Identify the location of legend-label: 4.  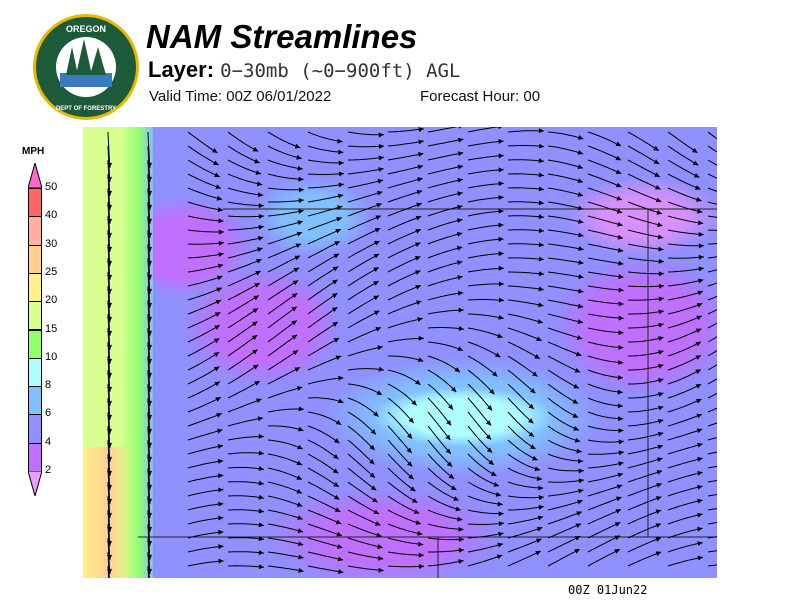
(48, 441).